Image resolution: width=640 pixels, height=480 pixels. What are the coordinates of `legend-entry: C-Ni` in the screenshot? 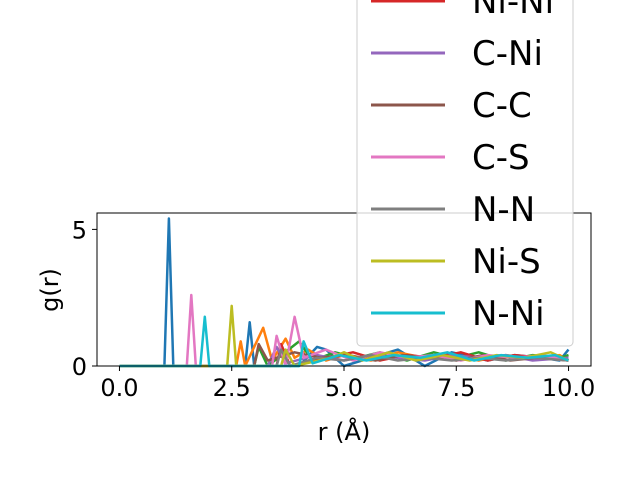 It's located at (507, 54).